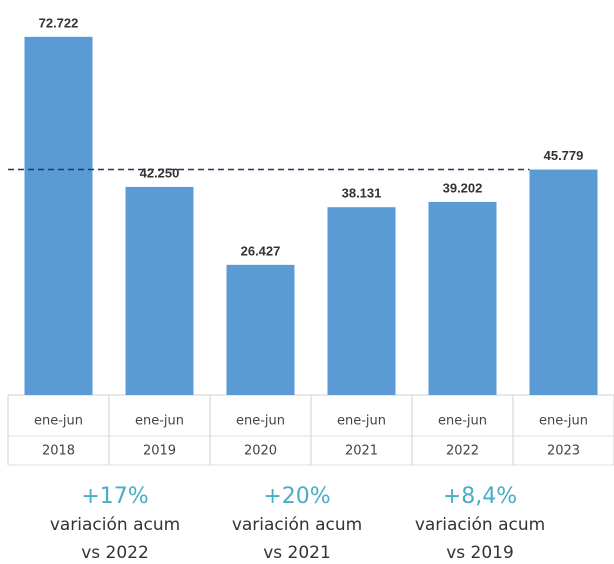 The width and height of the screenshot is (614, 564). Describe the element at coordinates (480, 553) in the screenshot. I see `annotation-compare: vs 2019` at that location.